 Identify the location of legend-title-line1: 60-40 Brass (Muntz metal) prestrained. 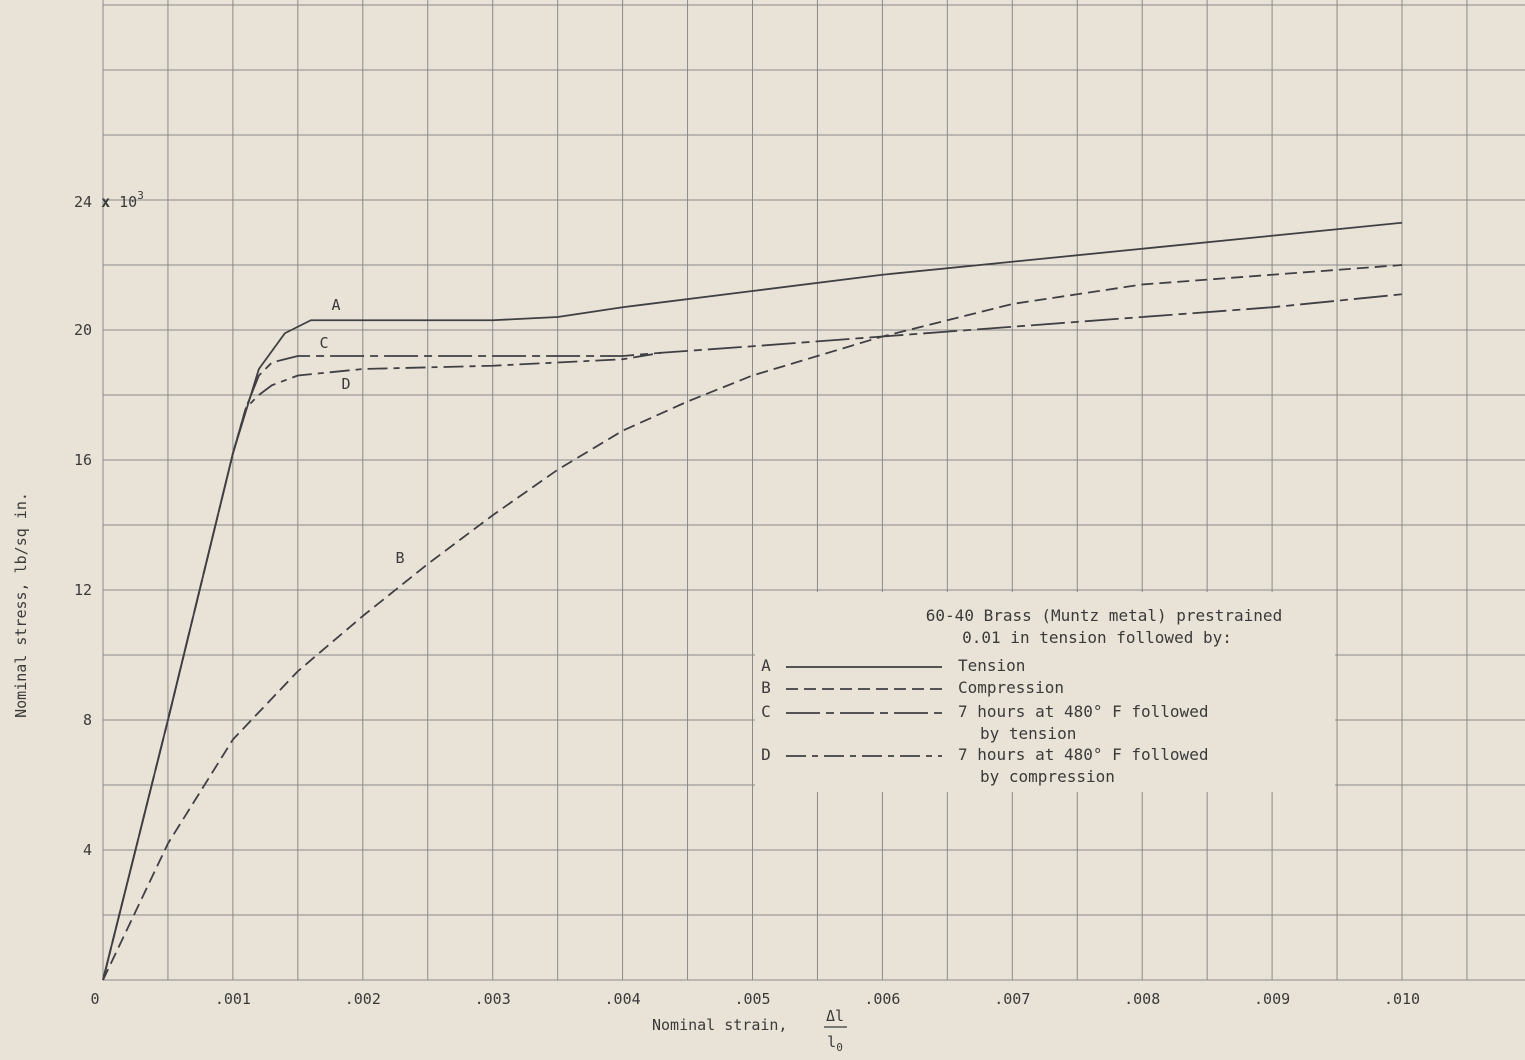
(1104, 615).